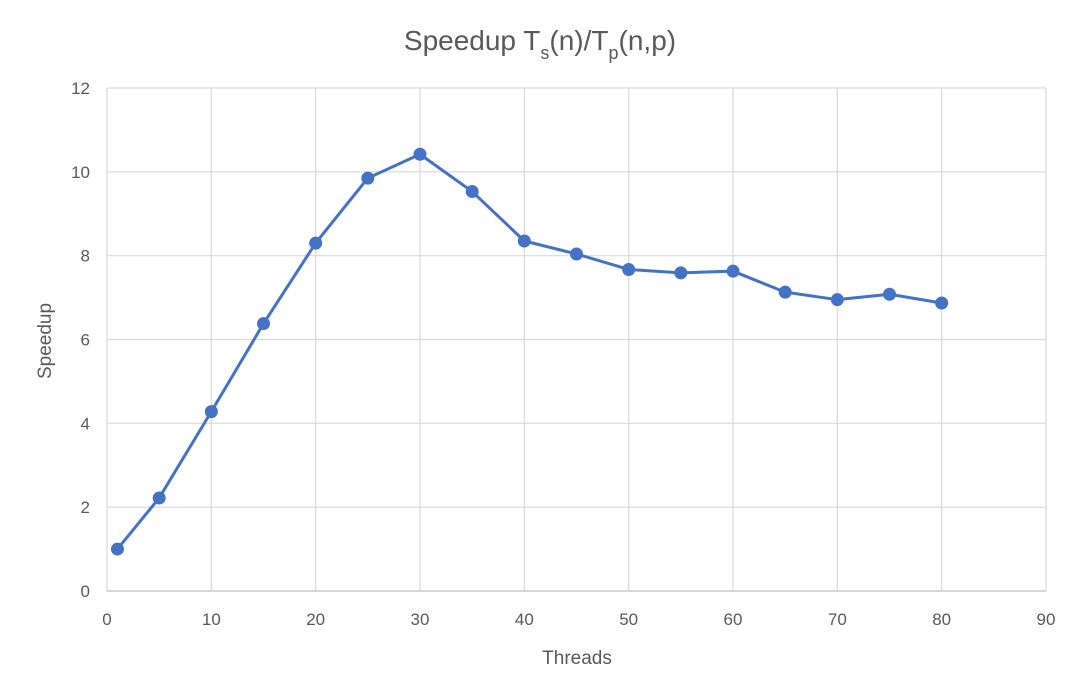 This screenshot has width=1071, height=694. Describe the element at coordinates (315, 619) in the screenshot. I see `x-tick-label: 20` at that location.